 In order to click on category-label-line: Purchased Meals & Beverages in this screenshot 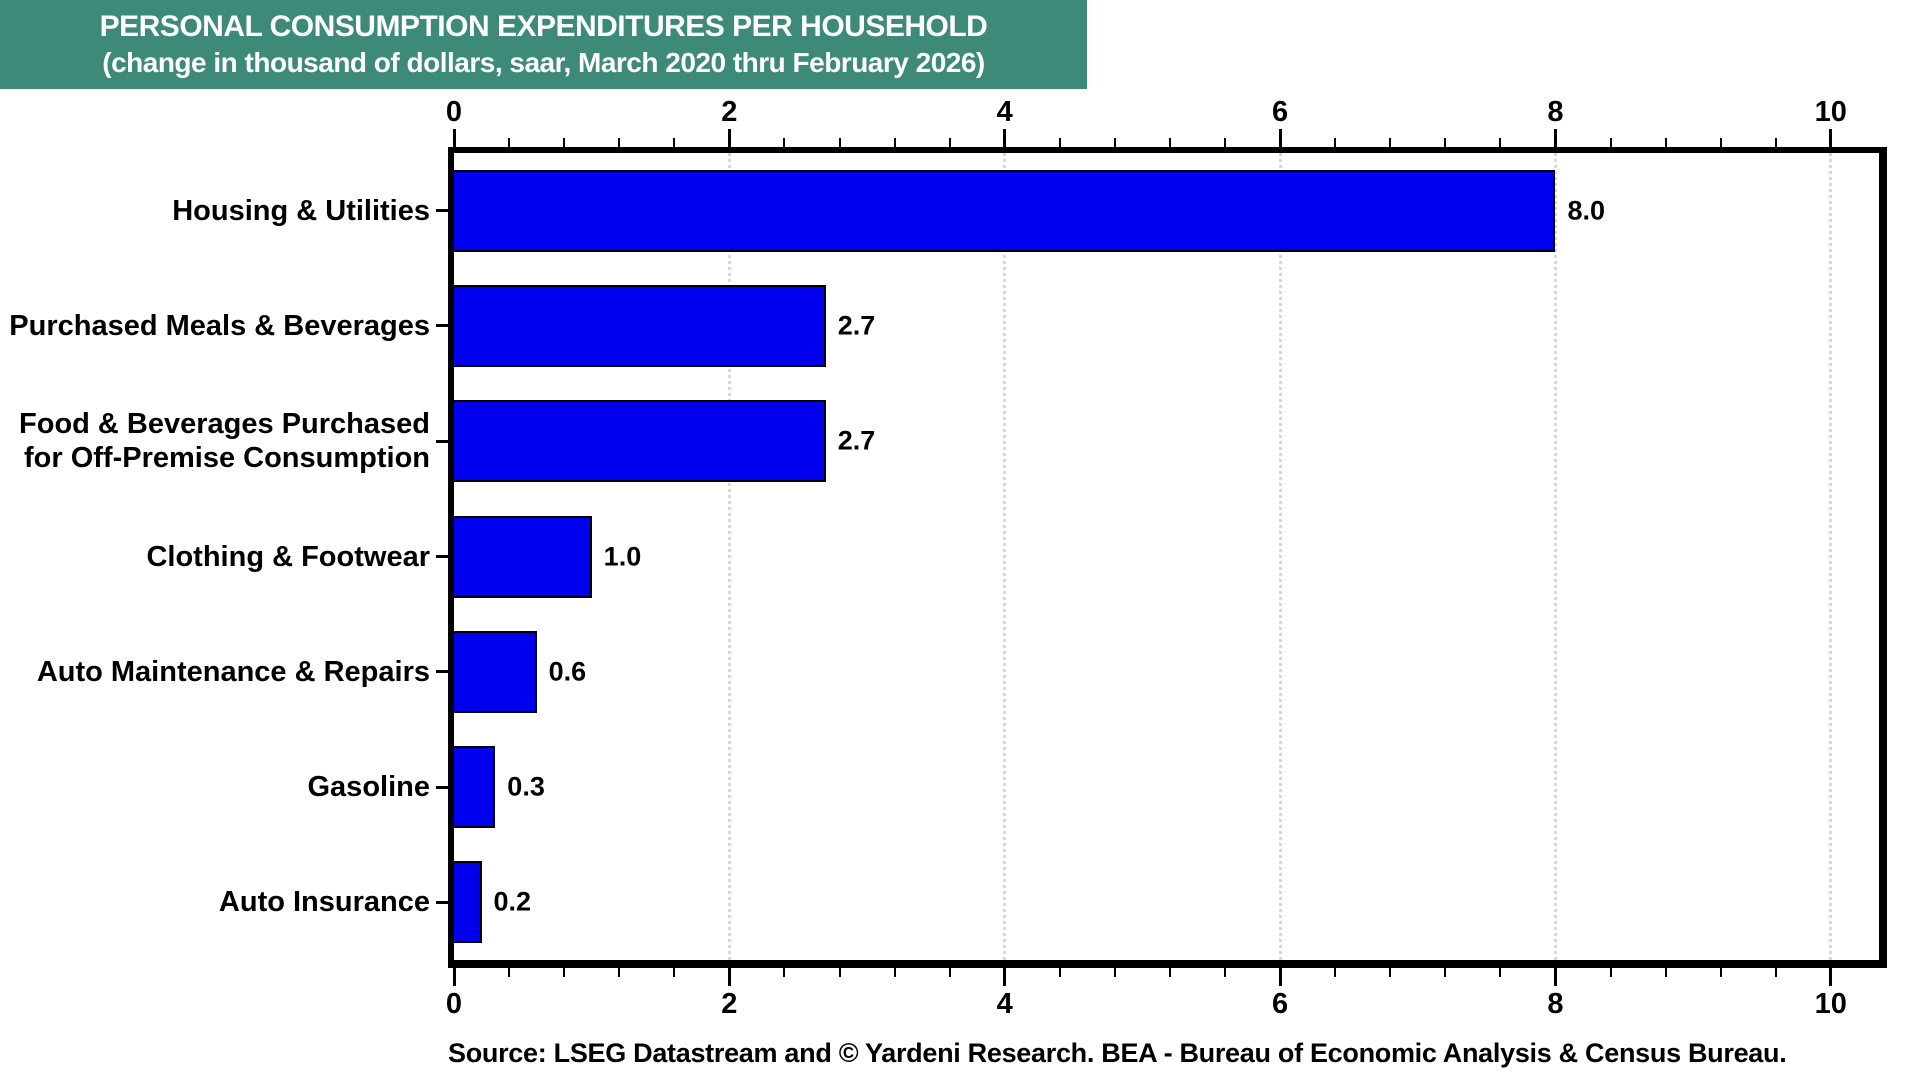, I will do `click(219, 325)`.